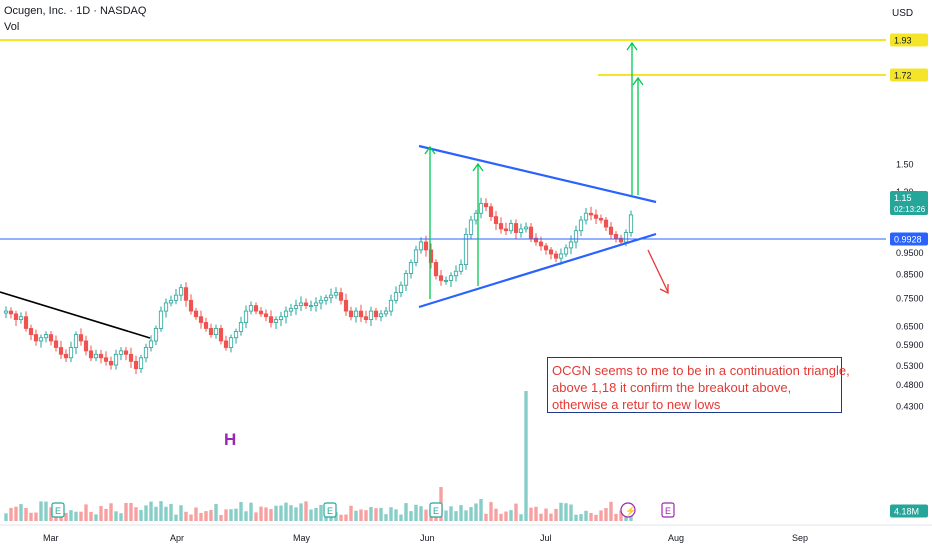 This screenshot has height=550, width=932. What do you see at coordinates (534, 170) in the screenshot?
I see `measured-move-arrows` at bounding box center [534, 170].